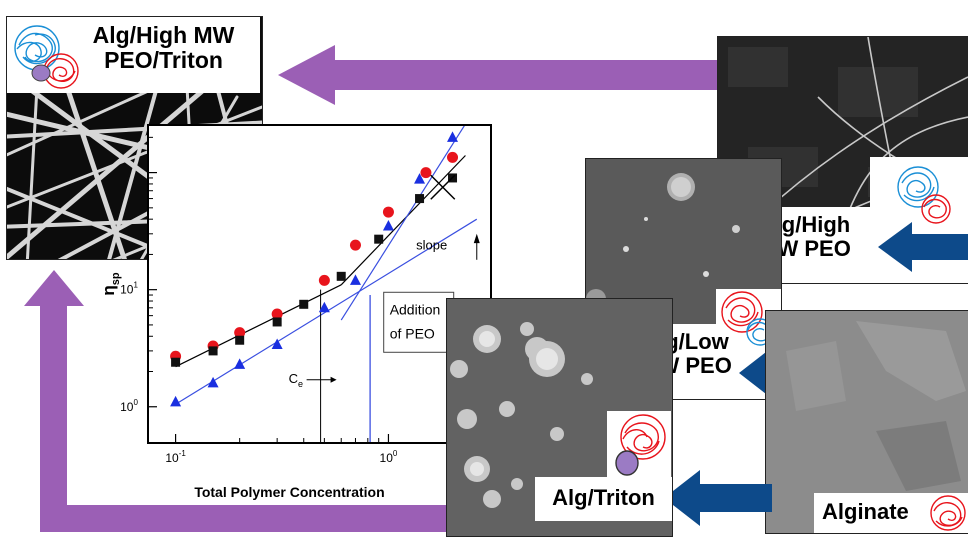 Image resolution: width=968 pixels, height=537 pixels. I want to click on red-coil-with-triton-icon, so click(639, 447).